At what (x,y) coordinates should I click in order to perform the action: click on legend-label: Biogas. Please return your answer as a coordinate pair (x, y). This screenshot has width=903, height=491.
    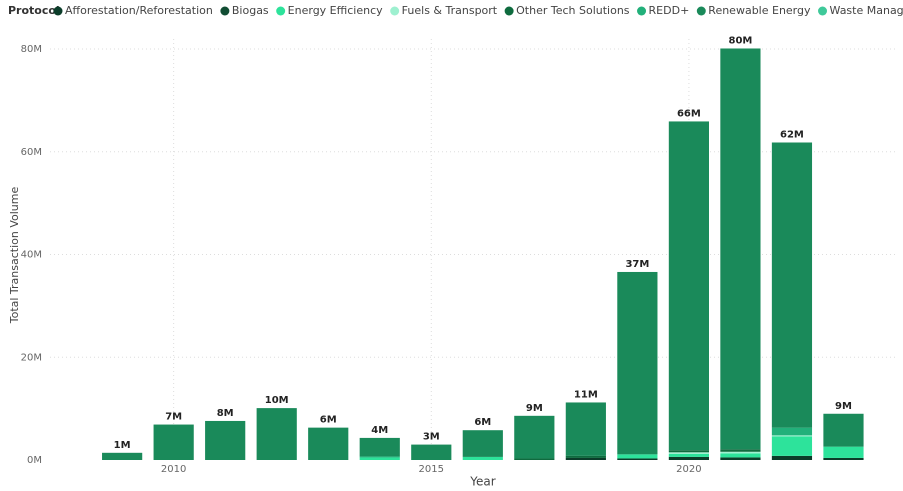
    Looking at the image, I should click on (250, 10).